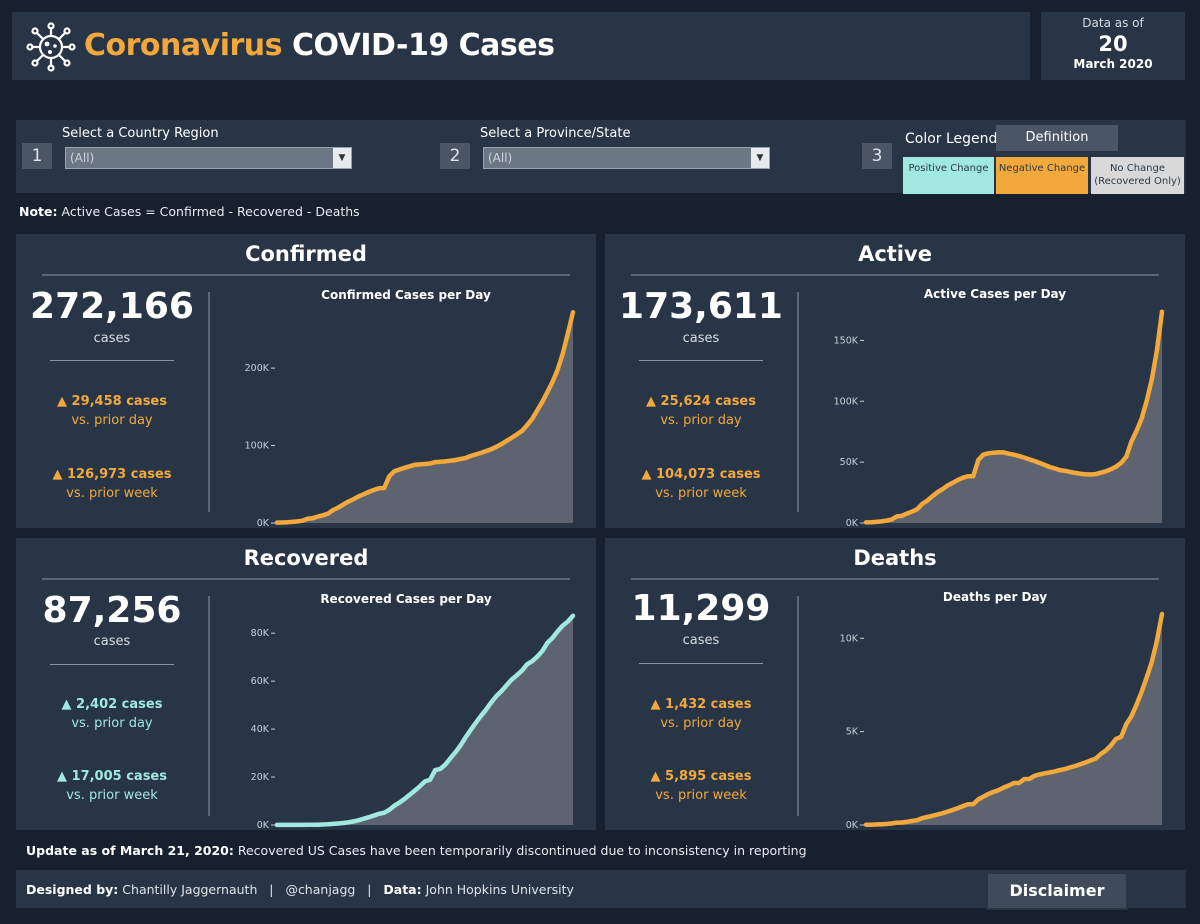  Describe the element at coordinates (1057, 138) in the screenshot. I see `definition-button: Definition` at that location.